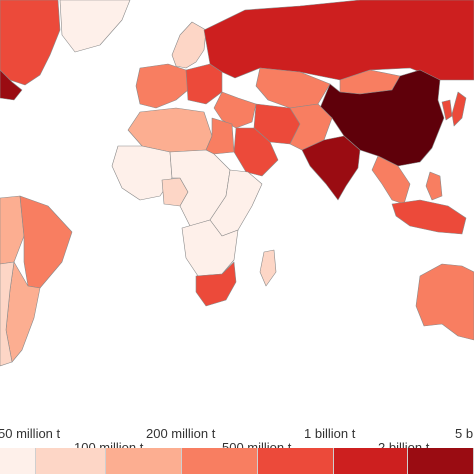 This screenshot has width=474, height=474. Describe the element at coordinates (464, 433) in the screenshot. I see `legend-label-5-billion: 5 b` at that location.